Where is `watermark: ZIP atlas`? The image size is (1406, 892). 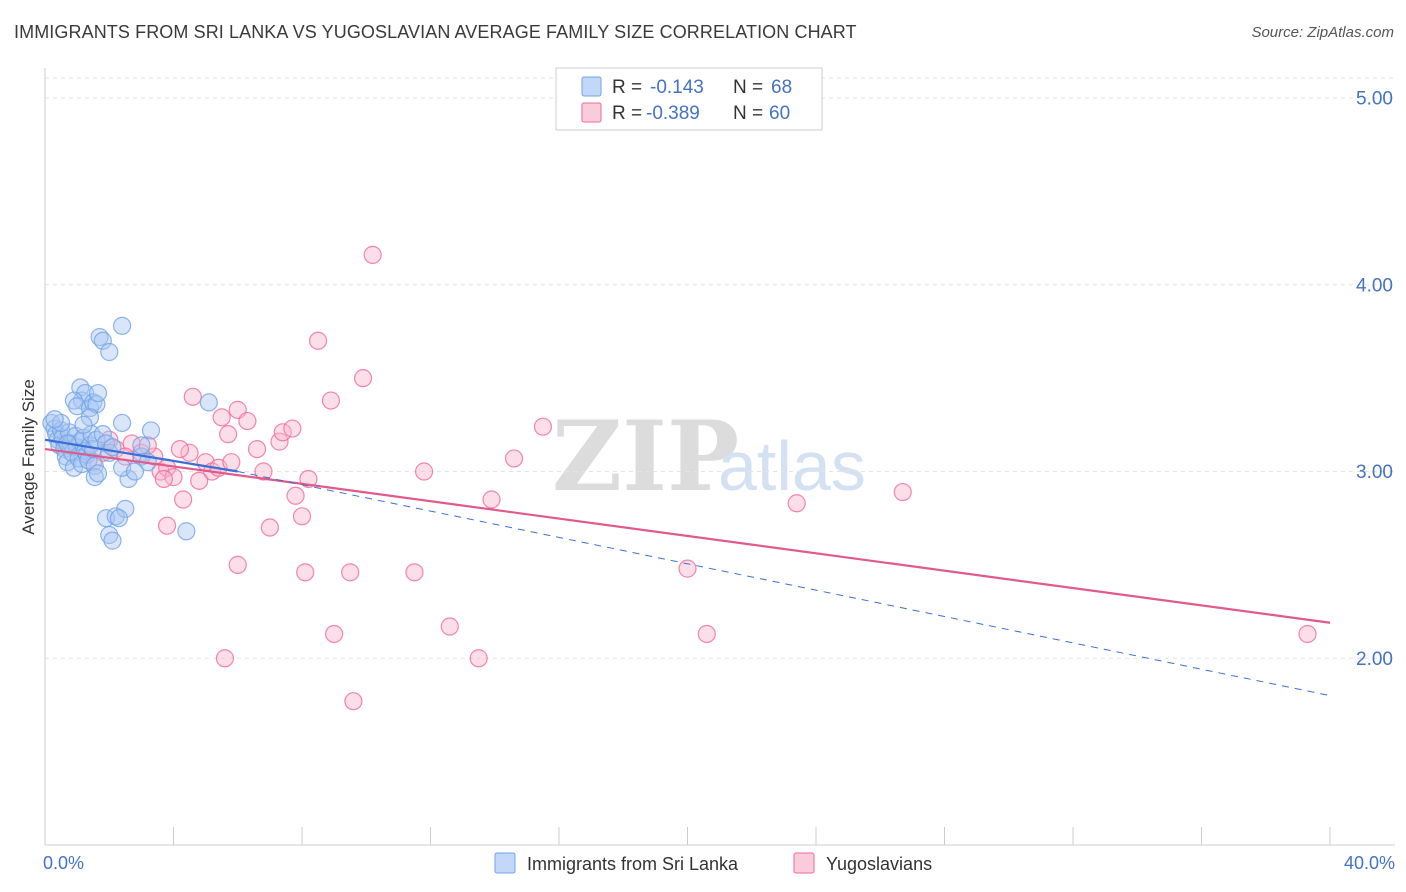 watermark: ZIP atlas is located at coordinates (709, 456).